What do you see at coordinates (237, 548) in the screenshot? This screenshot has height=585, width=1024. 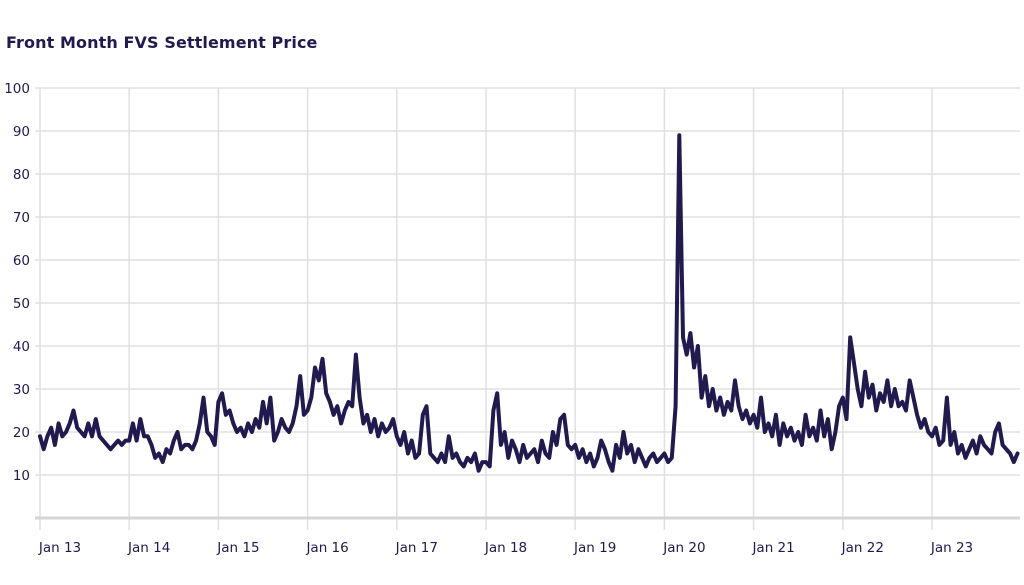 I see `x-tick-label: Jan 15` at bounding box center [237, 548].